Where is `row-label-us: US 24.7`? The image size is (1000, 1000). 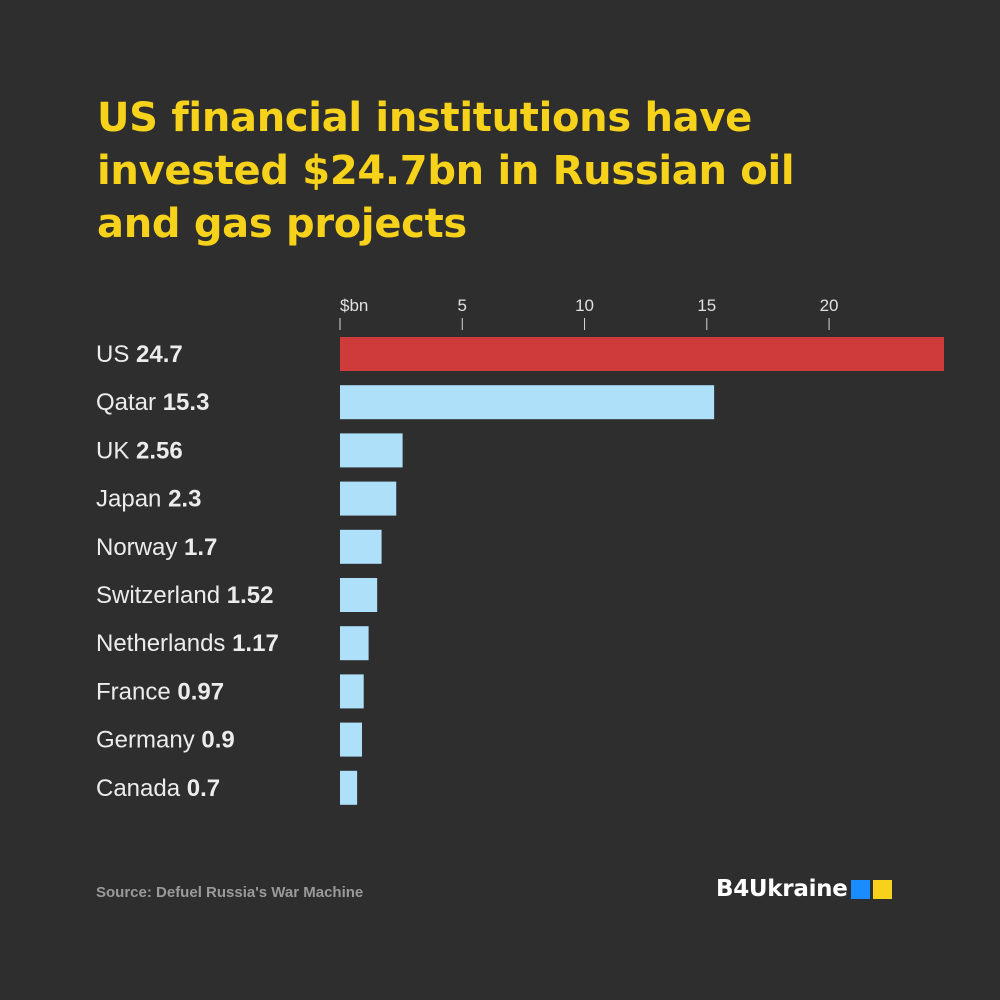
row-label-us: US 24.7 is located at coordinates (139, 354).